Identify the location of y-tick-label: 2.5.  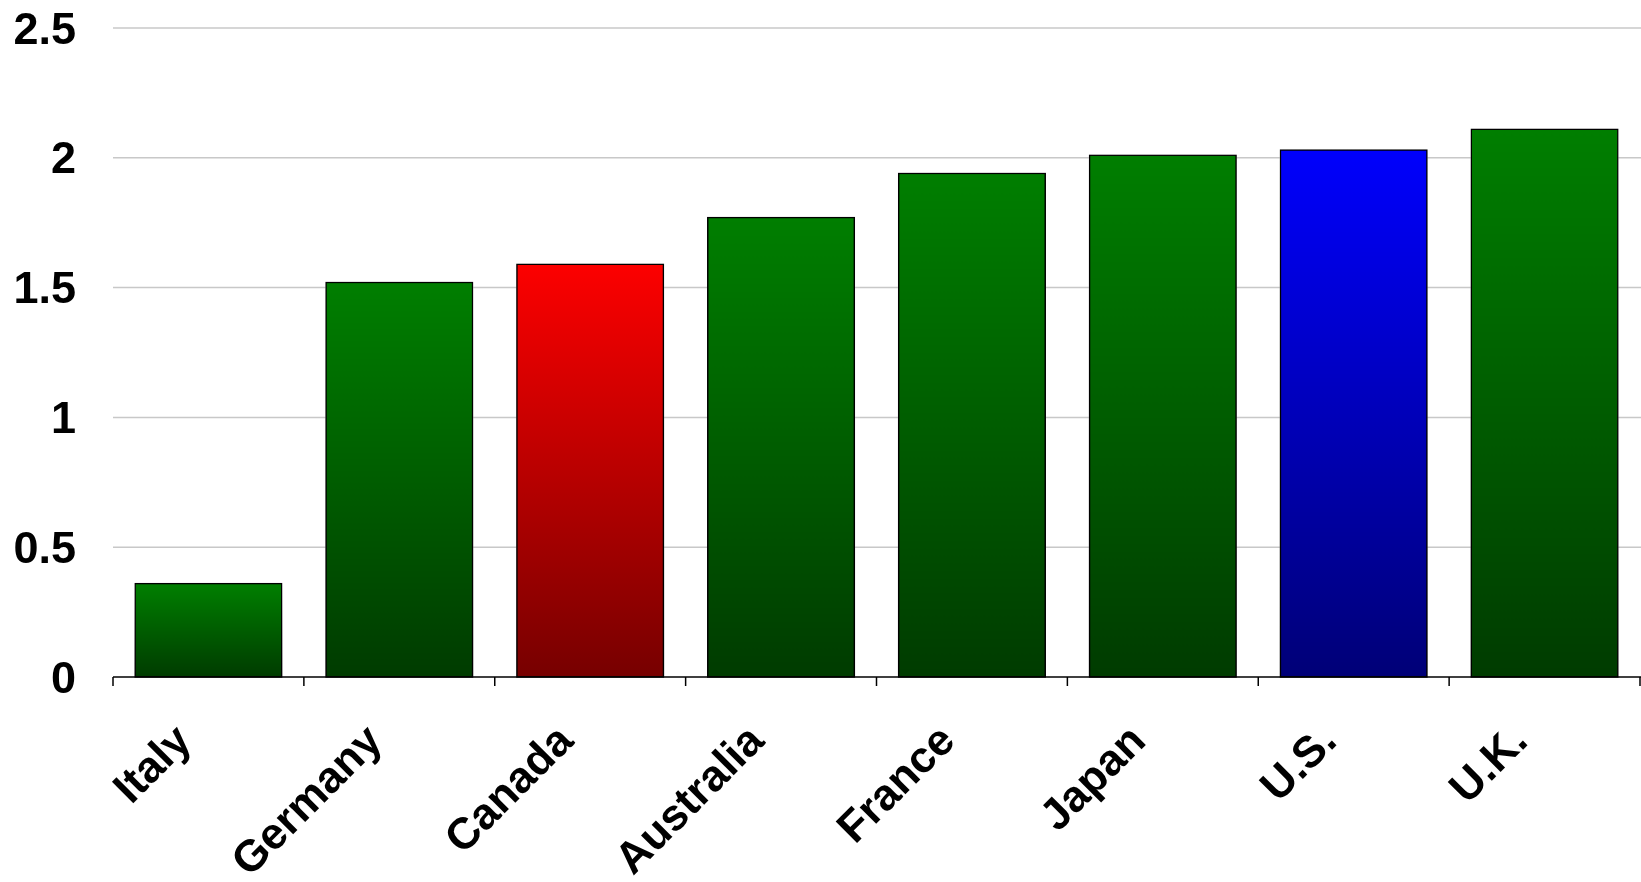
(44, 28).